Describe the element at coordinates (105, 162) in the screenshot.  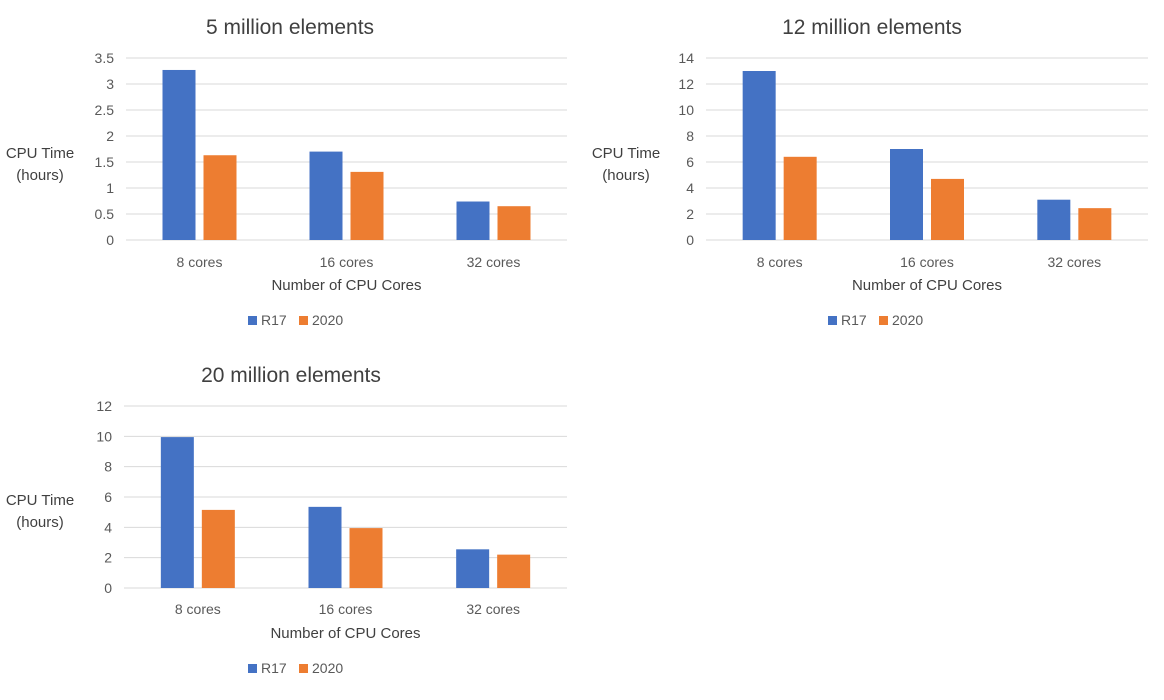
I see `y-tick-label: 1.5` at that location.